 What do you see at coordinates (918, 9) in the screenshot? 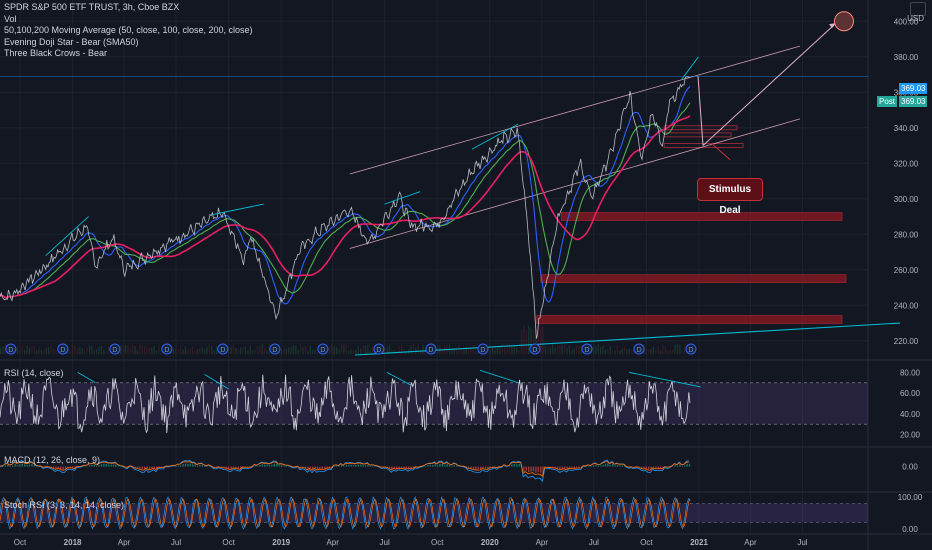
I see `chart-settings-icon` at bounding box center [918, 9].